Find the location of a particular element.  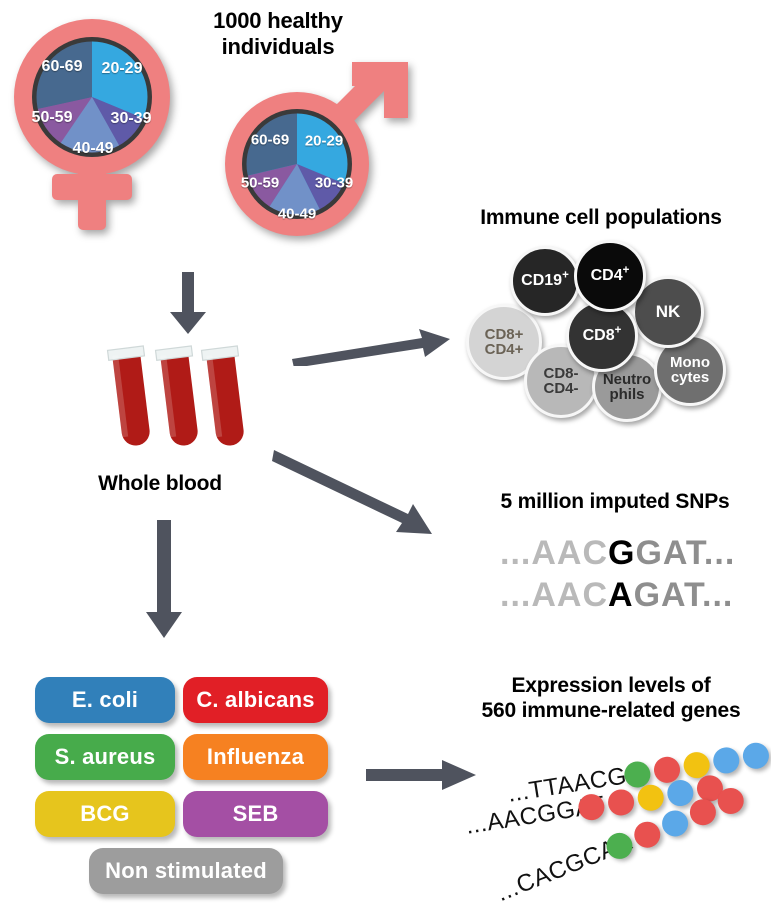

stimulus-c-albicans: C. albicans is located at coordinates (255, 700).